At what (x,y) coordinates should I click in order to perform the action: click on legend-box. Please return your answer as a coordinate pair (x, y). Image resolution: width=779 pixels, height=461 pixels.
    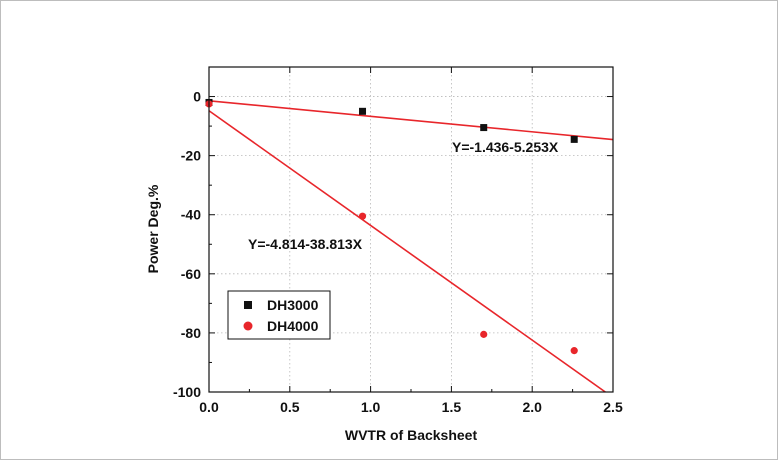
    Looking at the image, I should click on (279, 315).